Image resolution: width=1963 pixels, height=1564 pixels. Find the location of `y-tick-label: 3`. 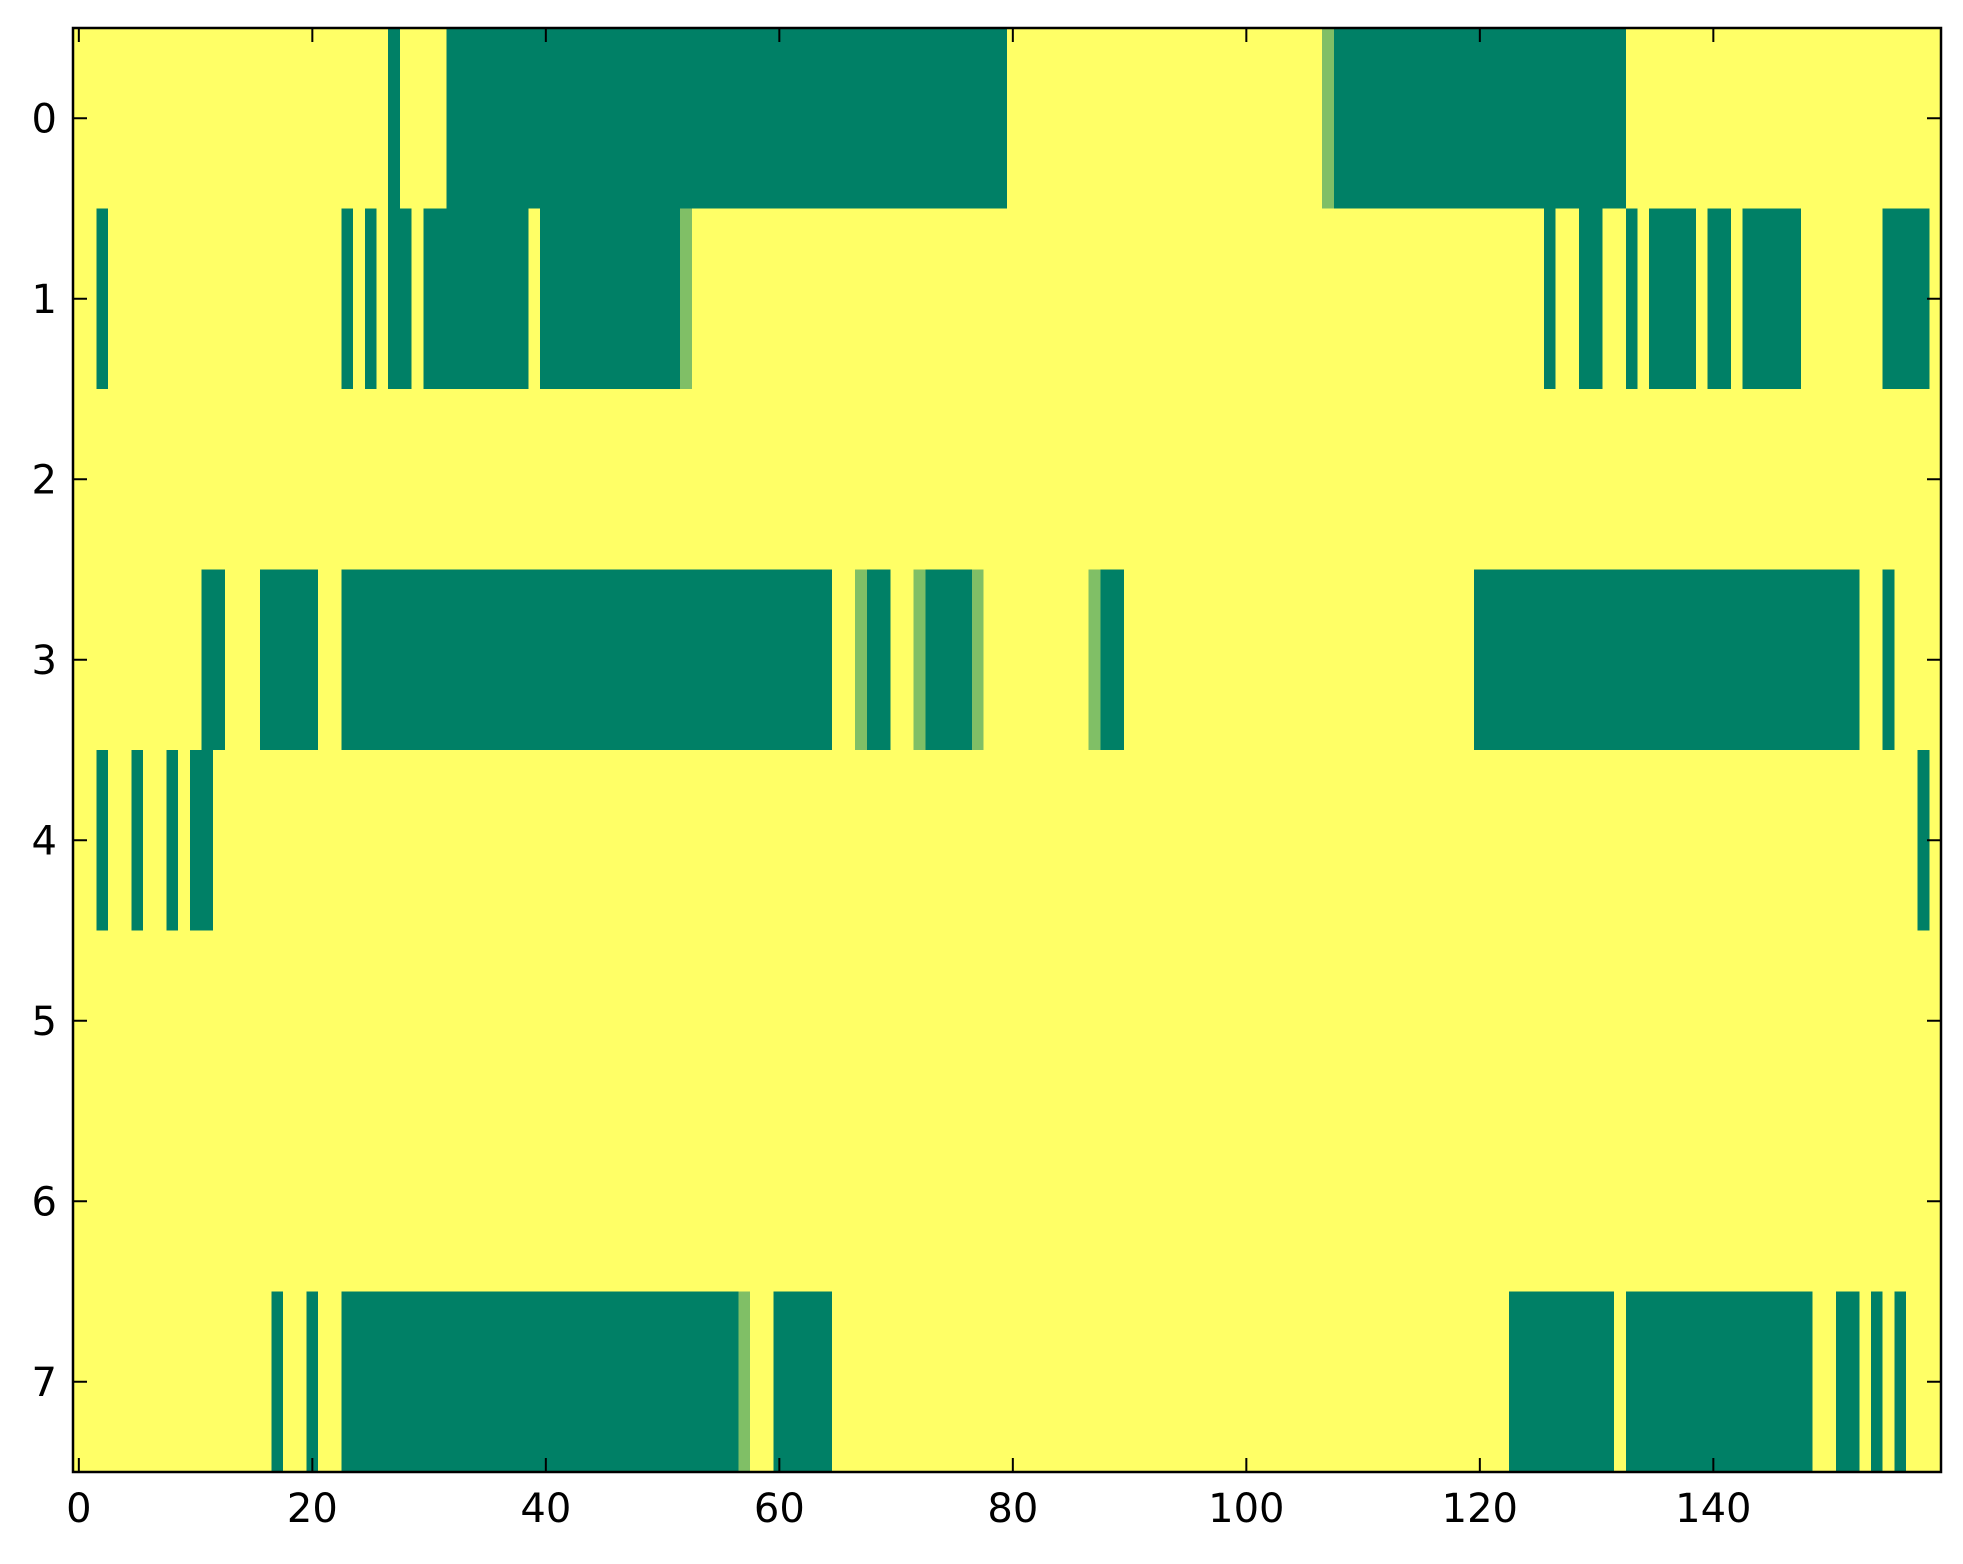

y-tick-label: 3 is located at coordinates (44, 661).